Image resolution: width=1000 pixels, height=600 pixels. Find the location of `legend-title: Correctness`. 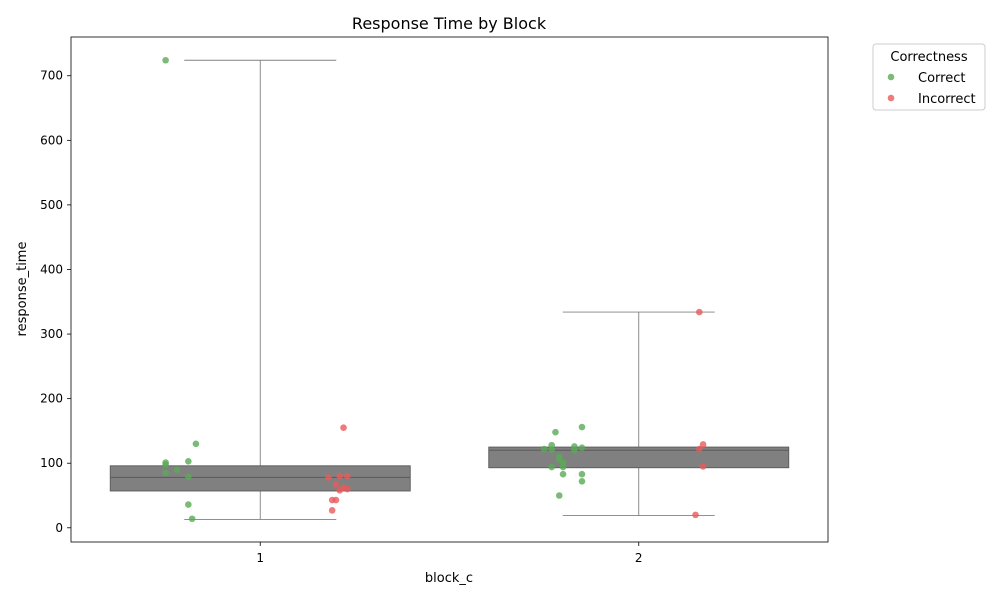

legend-title: Correctness is located at coordinates (928, 57).